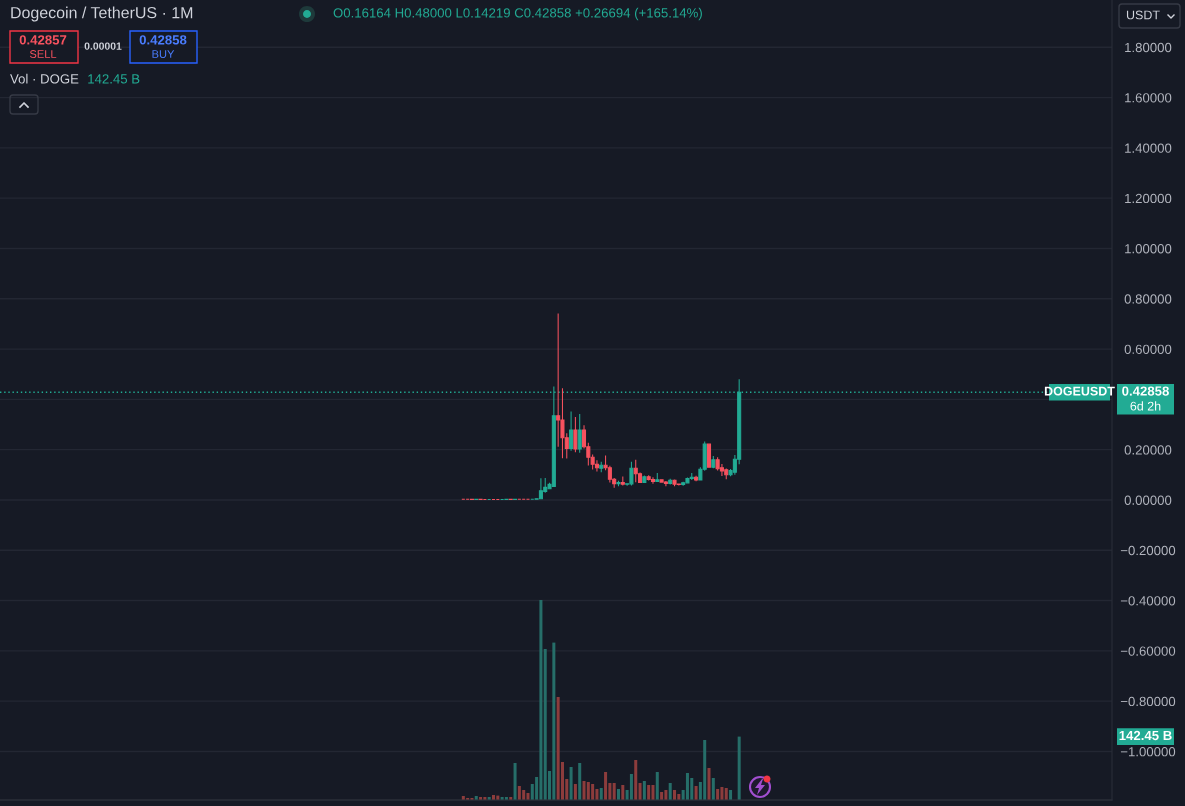 The width and height of the screenshot is (1185, 806). I want to click on y-tick-label: −0.20000, so click(1148, 550).